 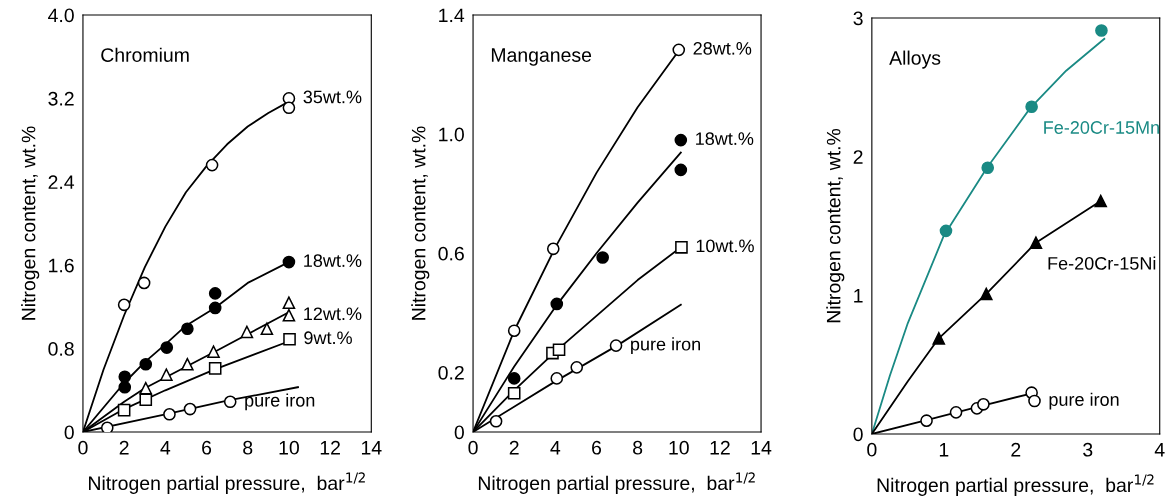 What do you see at coordinates (61, 182) in the screenshot?
I see `y-tick-label: 2.4` at bounding box center [61, 182].